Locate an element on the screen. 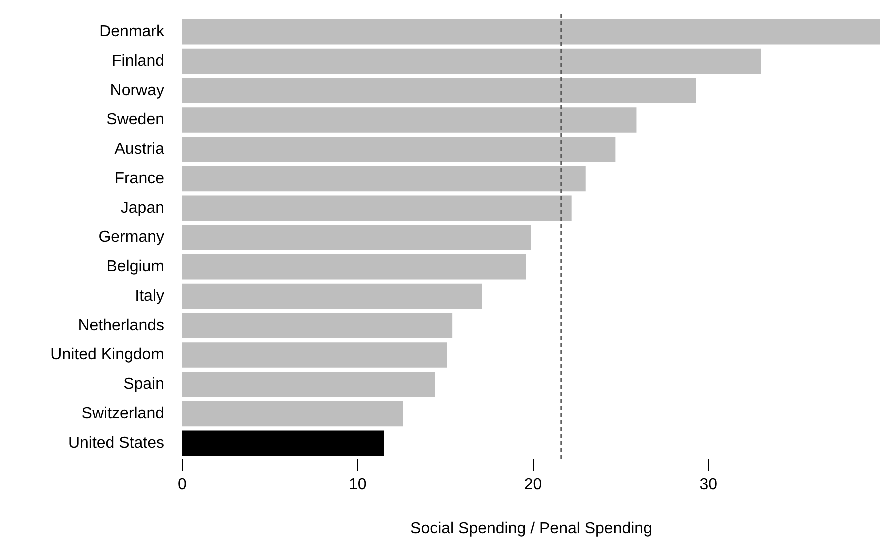 This screenshot has height=540, width=880. y-tick-label: Switzerland is located at coordinates (123, 413).